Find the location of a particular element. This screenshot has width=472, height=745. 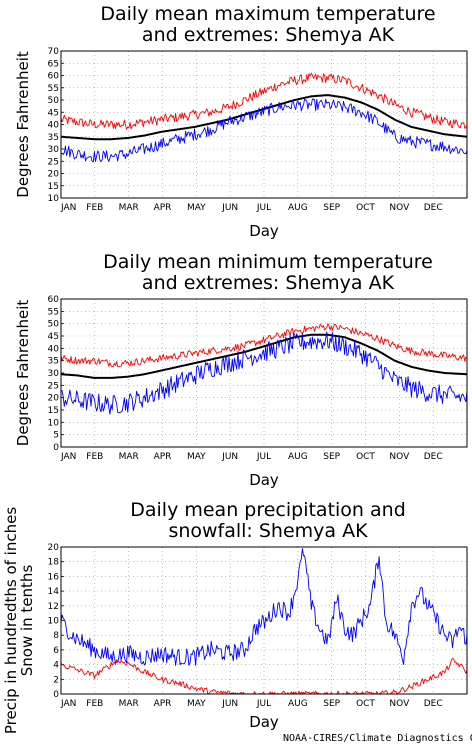

y-tick-label: 16 is located at coordinates (54, 577).